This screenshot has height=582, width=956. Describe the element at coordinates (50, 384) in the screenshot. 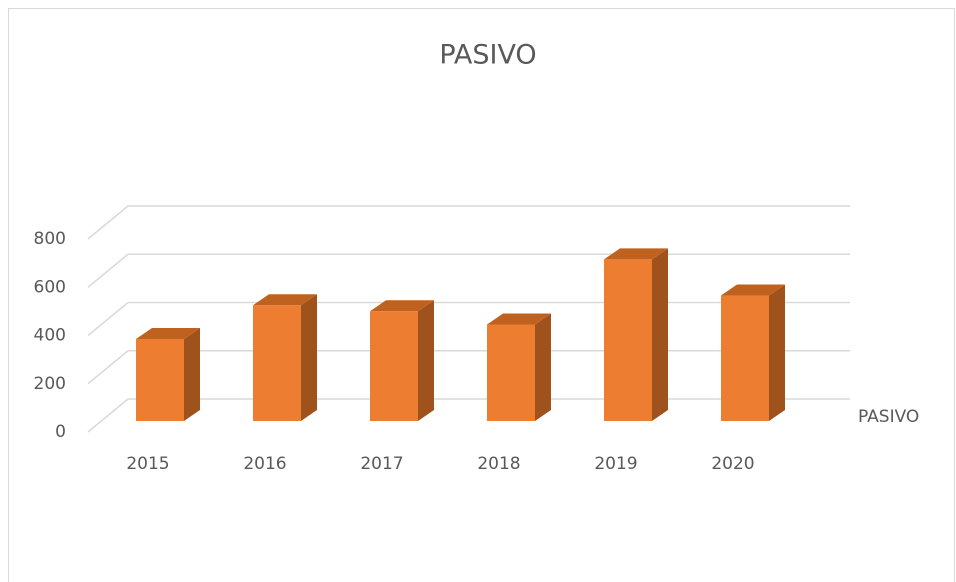

I see `y-tick-label: 200` at that location.